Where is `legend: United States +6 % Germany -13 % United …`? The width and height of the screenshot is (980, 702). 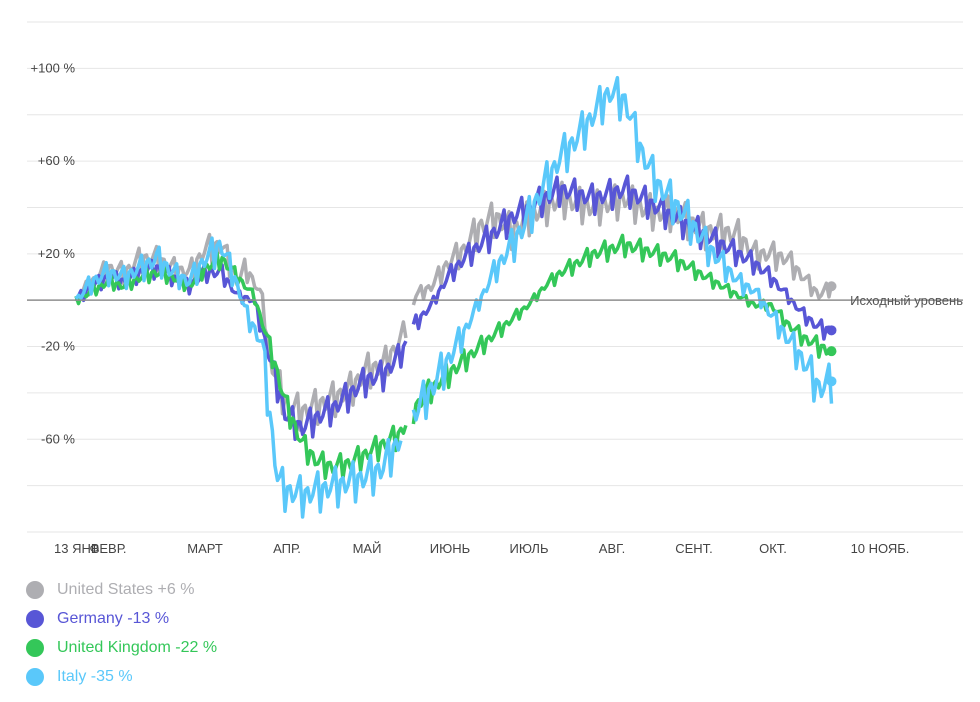 legend: United States +6 % Germany -13 % United … is located at coordinates (121, 633).